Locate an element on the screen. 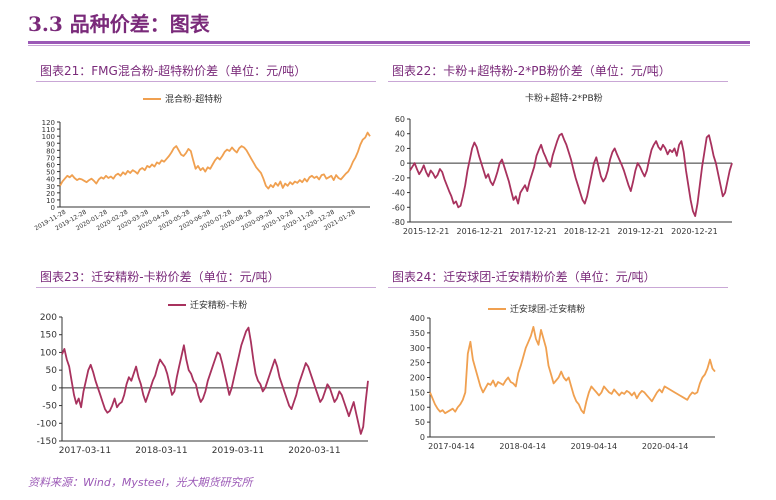 Image resolution: width=776 pixels, height=500 pixels. y-tick-label: 350 is located at coordinates (417, 333).